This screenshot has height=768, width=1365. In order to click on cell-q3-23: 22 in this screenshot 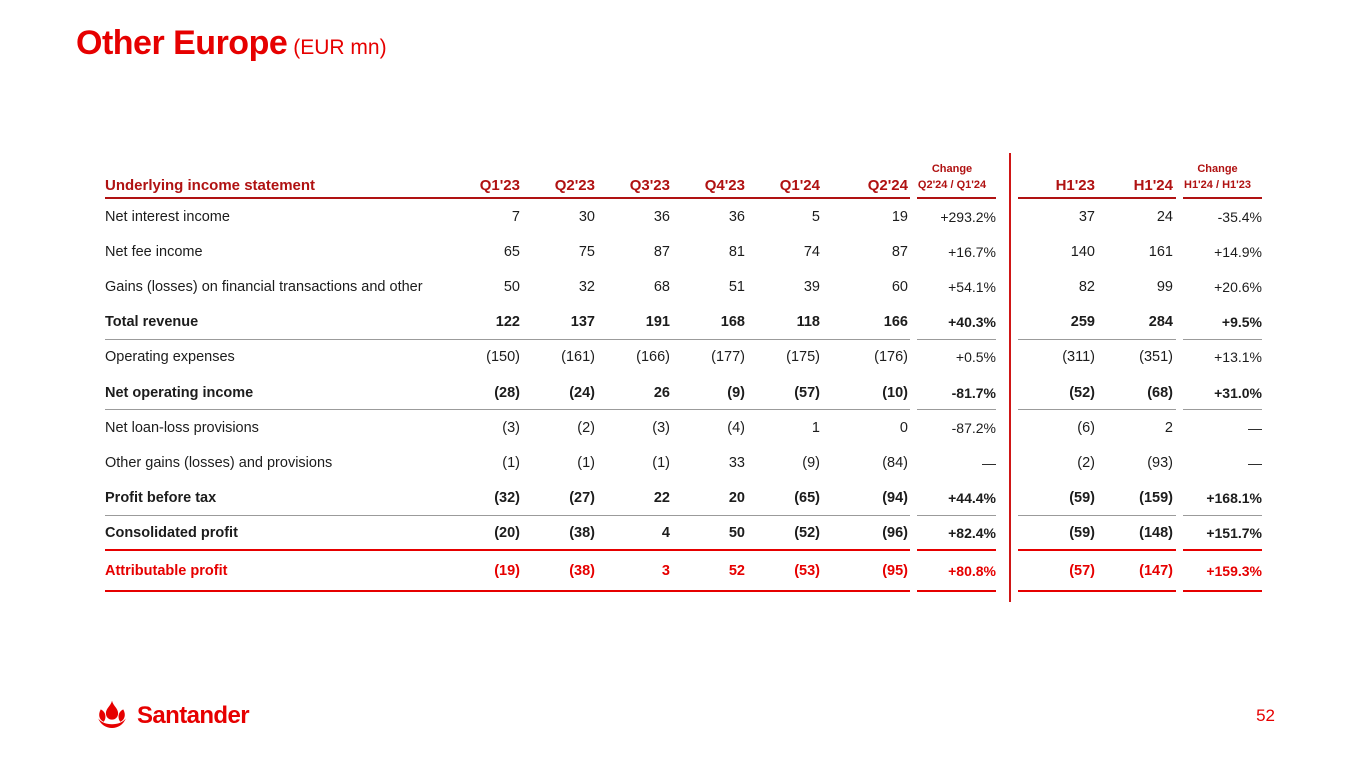, I will do `click(661, 498)`.